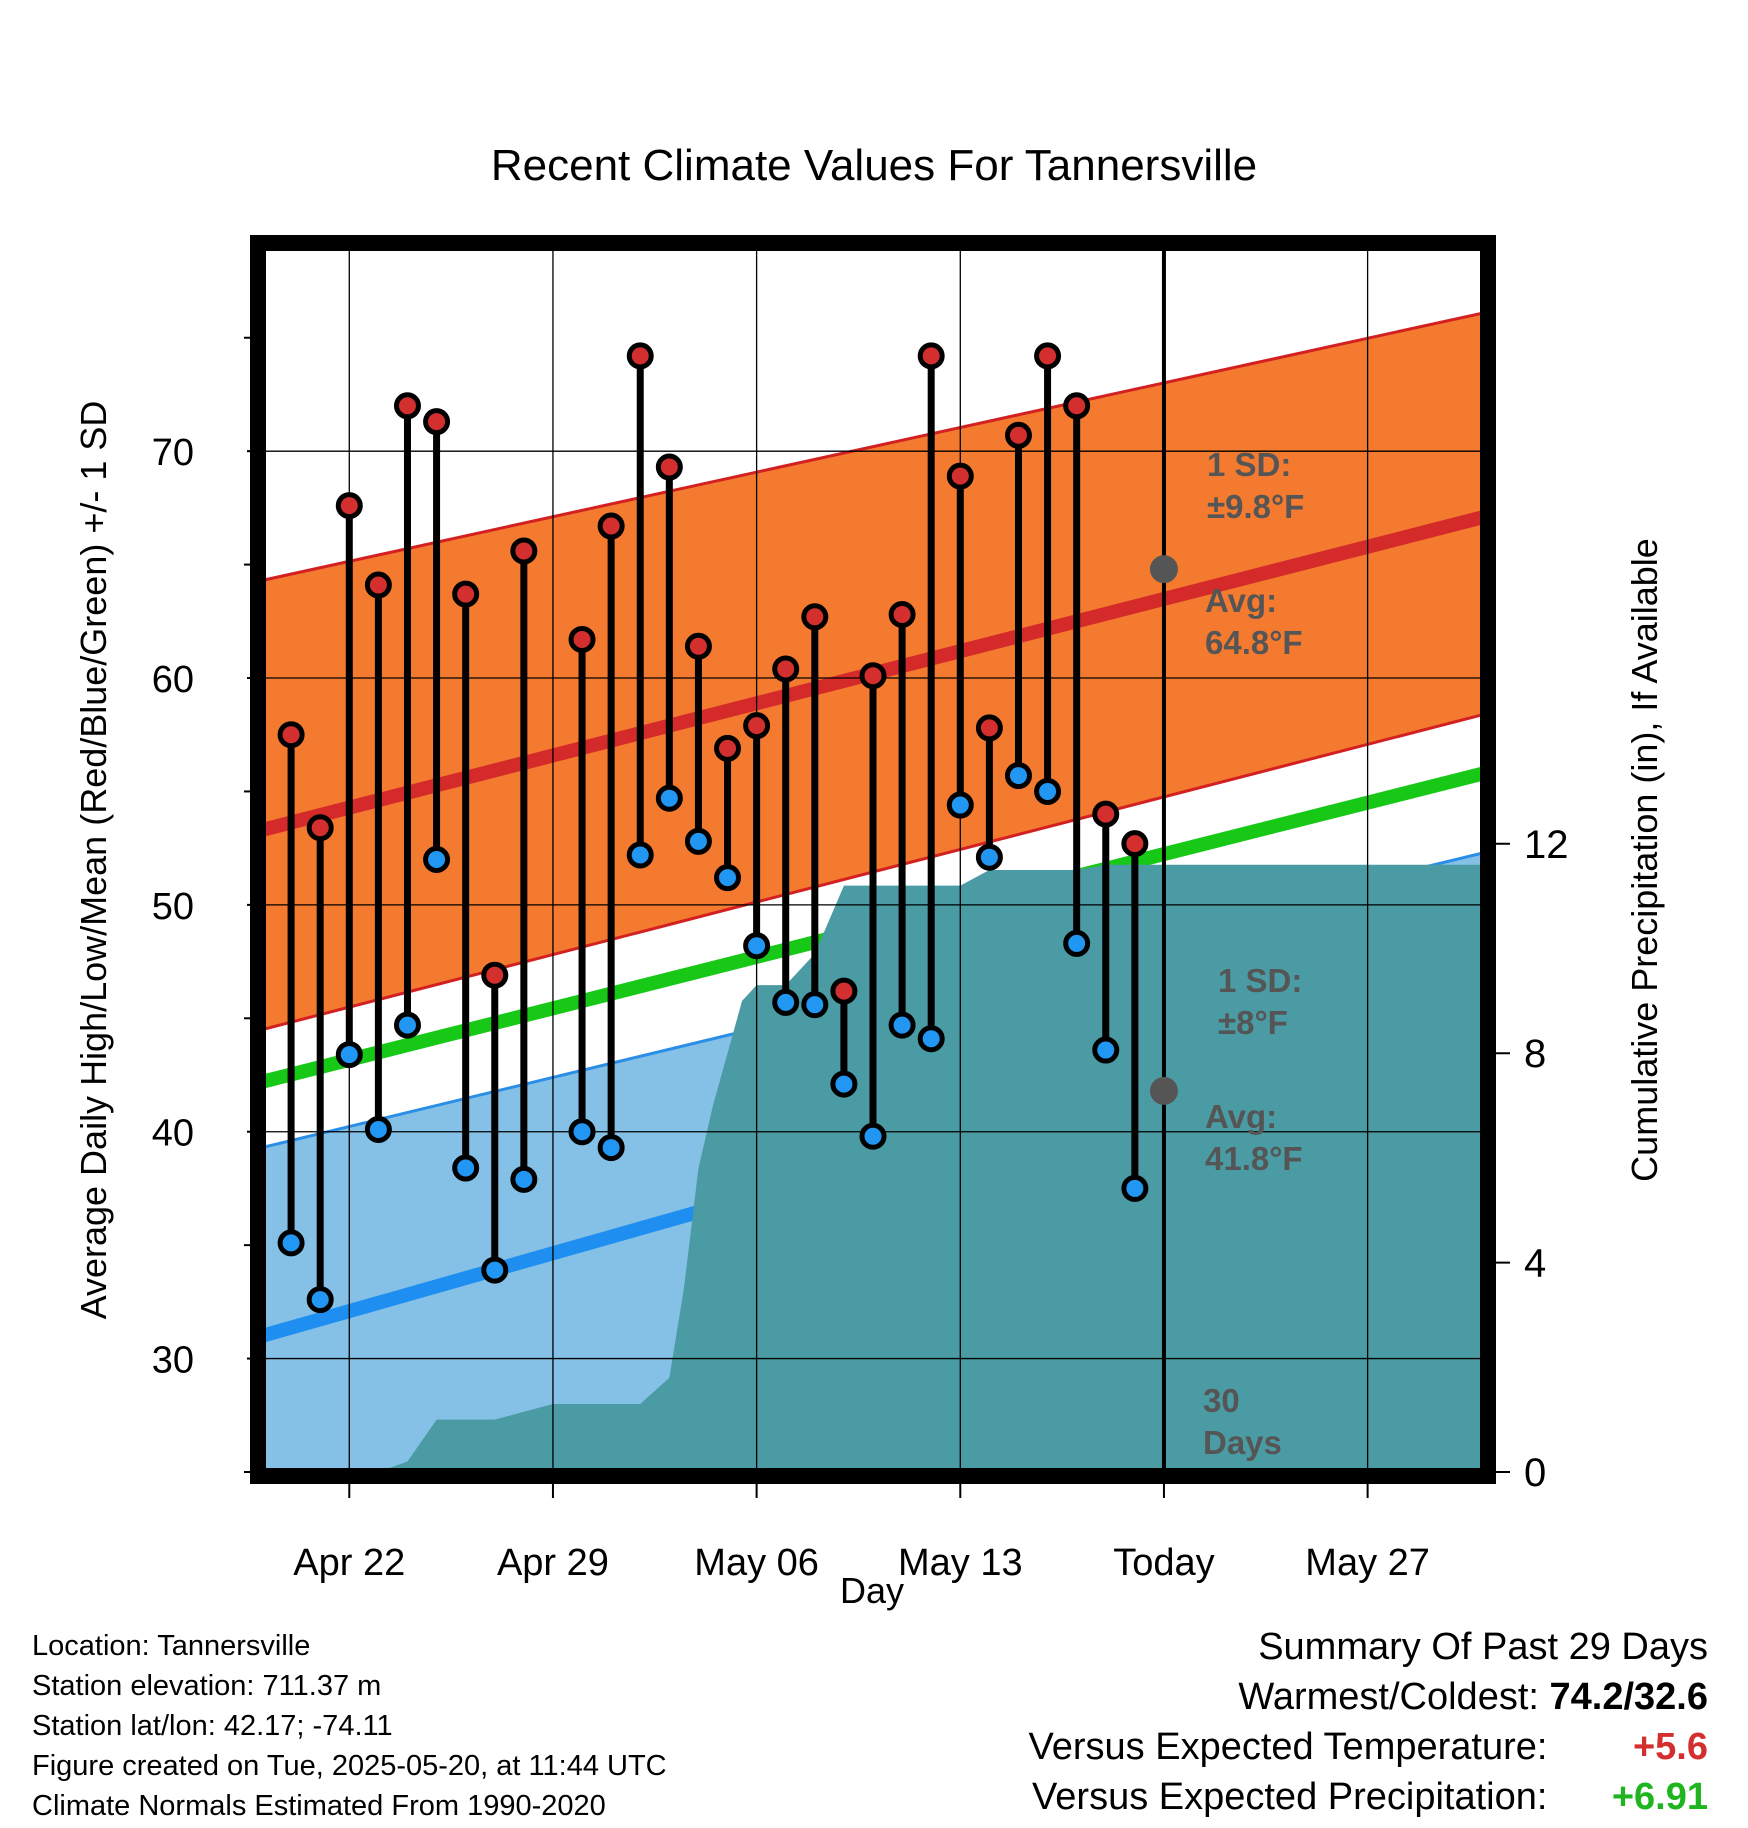 This screenshot has height=1828, width=1748. What do you see at coordinates (553, 1563) in the screenshot?
I see `x-tick-label: Apr 29` at bounding box center [553, 1563].